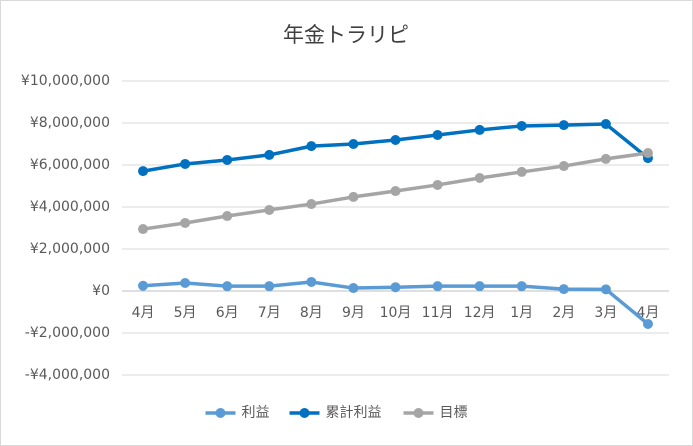  Describe the element at coordinates (70, 207) in the screenshot. I see `y-tick-label: ¥4,000,000` at that location.